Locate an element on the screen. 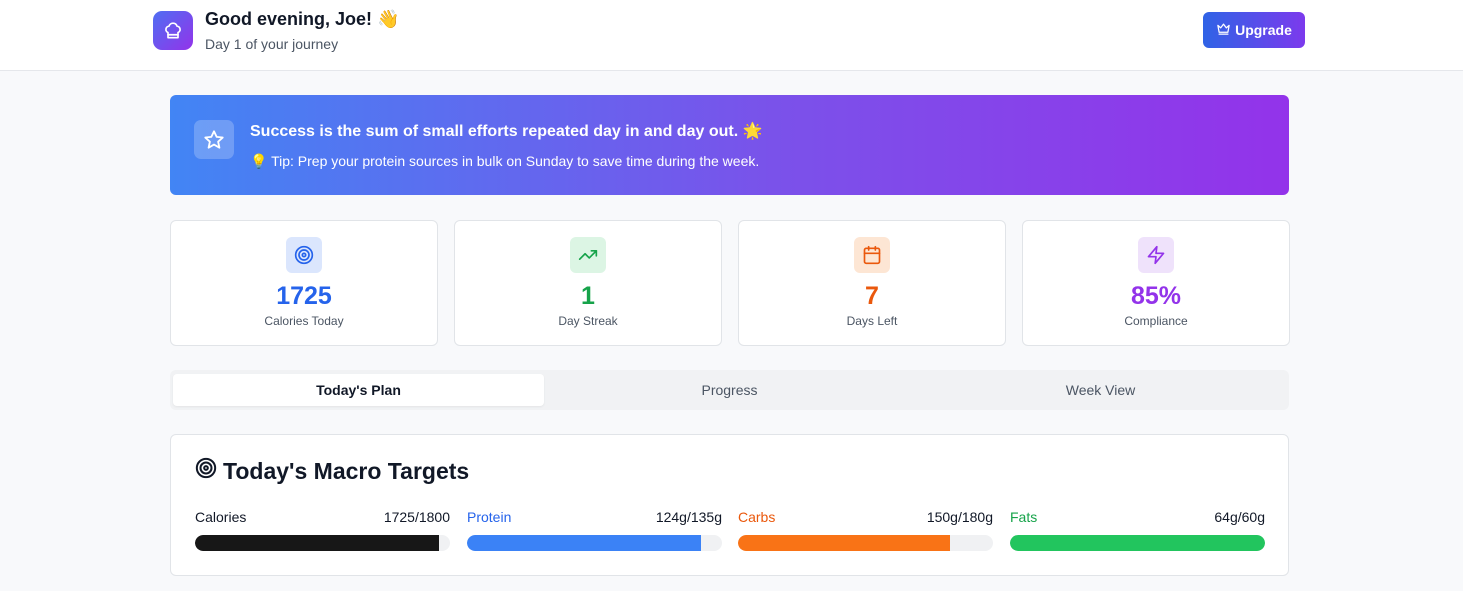 This screenshot has height=591, width=1463. macro-name: Calories is located at coordinates (221, 517).